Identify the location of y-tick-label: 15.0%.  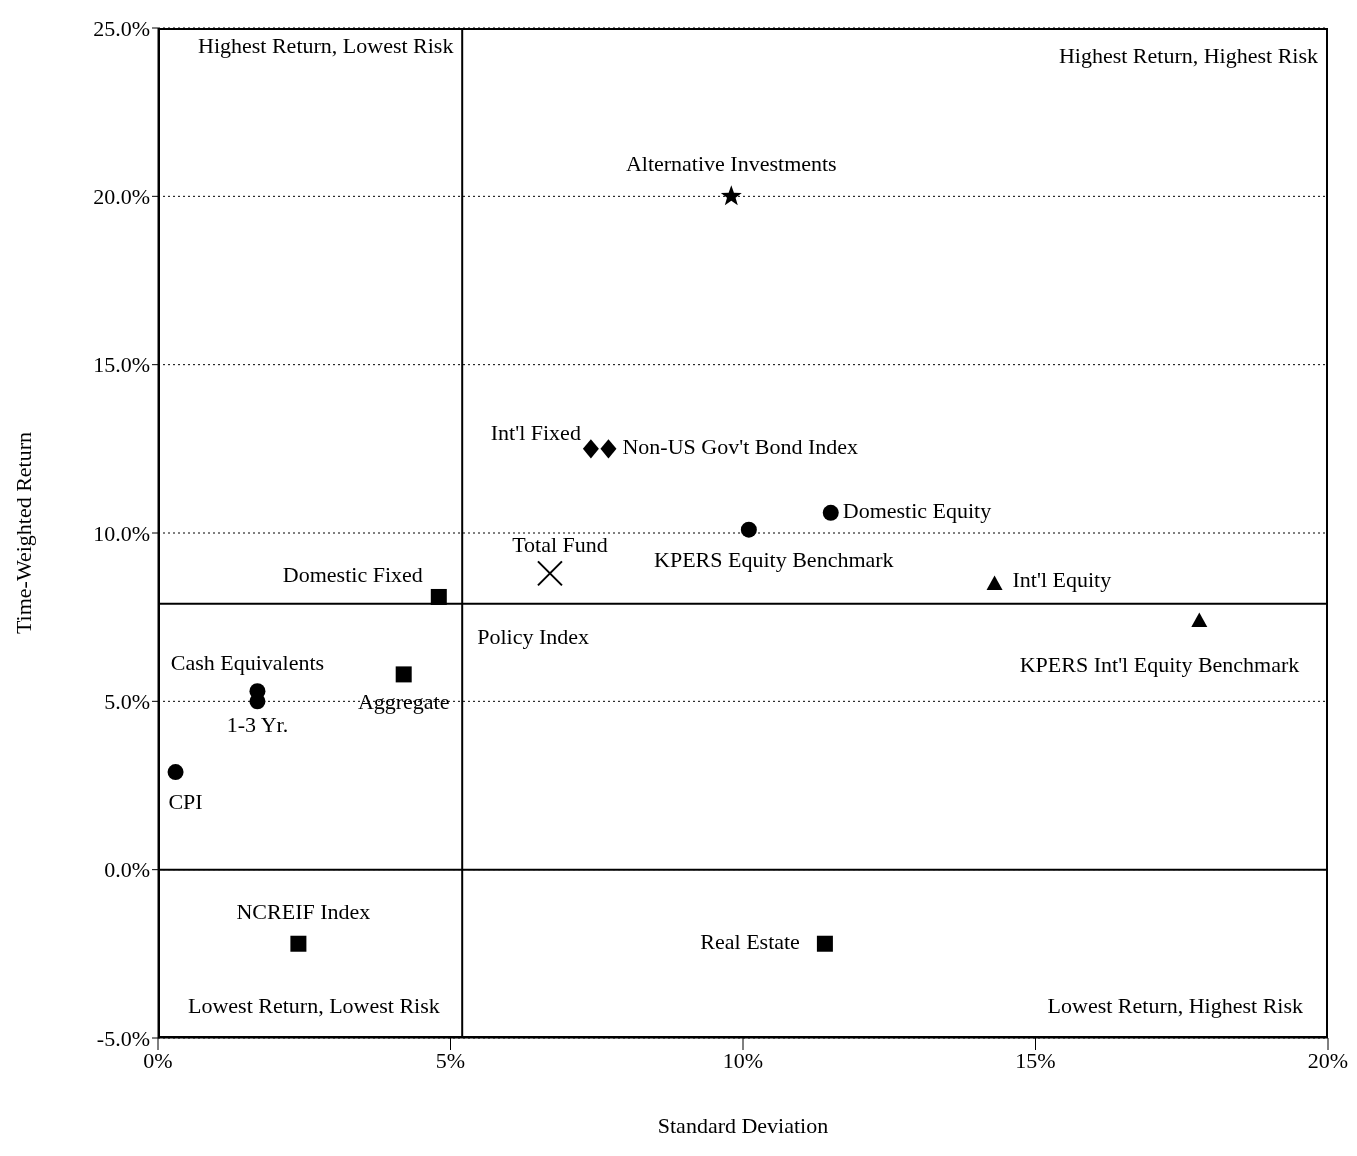
(121, 365).